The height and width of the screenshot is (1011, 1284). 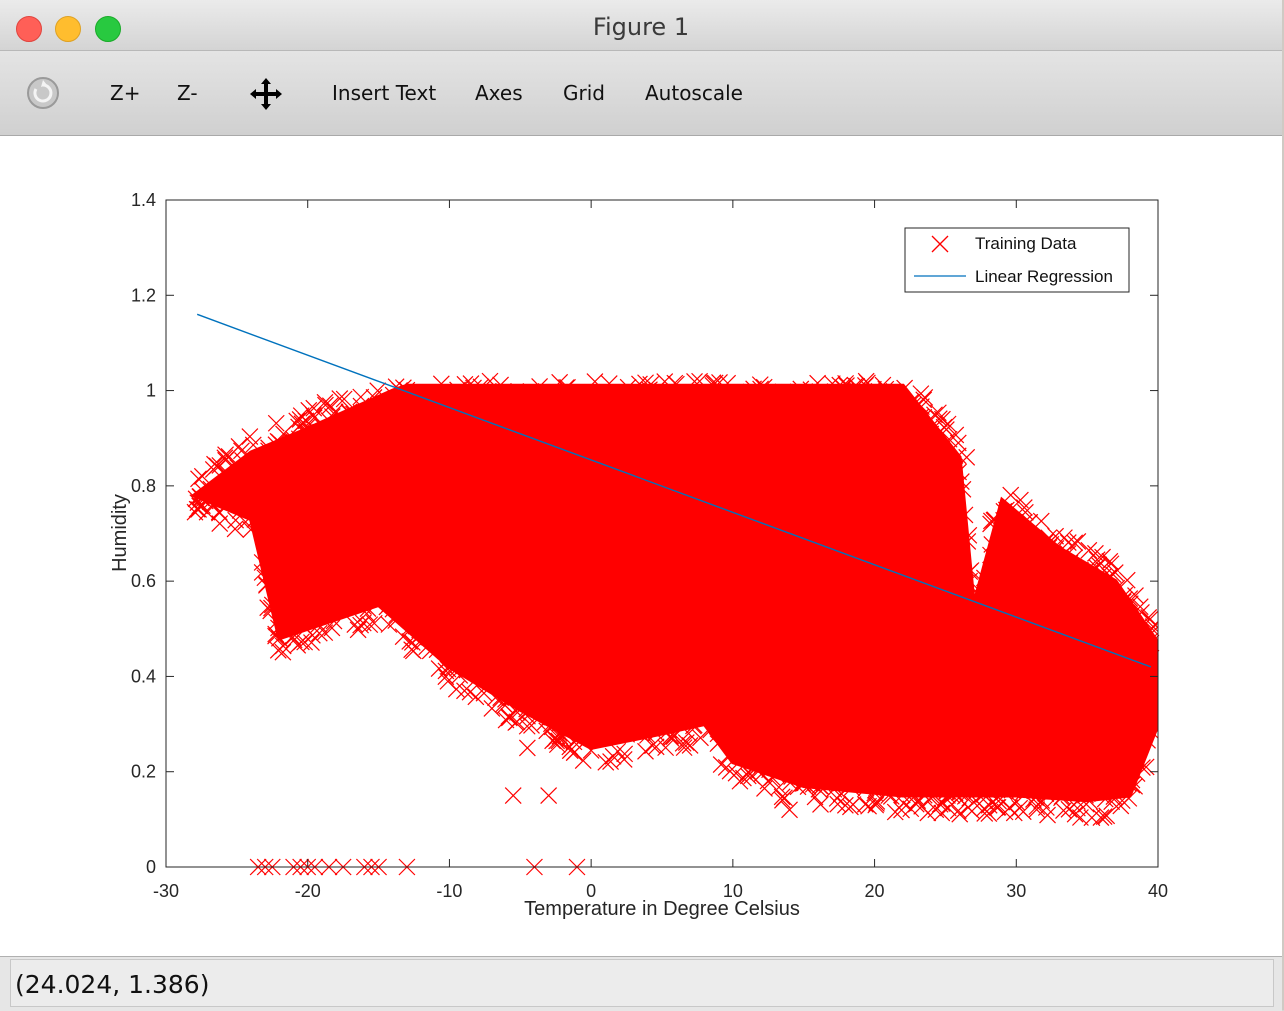 What do you see at coordinates (143, 676) in the screenshot?
I see `y-tick-label: 0.4` at bounding box center [143, 676].